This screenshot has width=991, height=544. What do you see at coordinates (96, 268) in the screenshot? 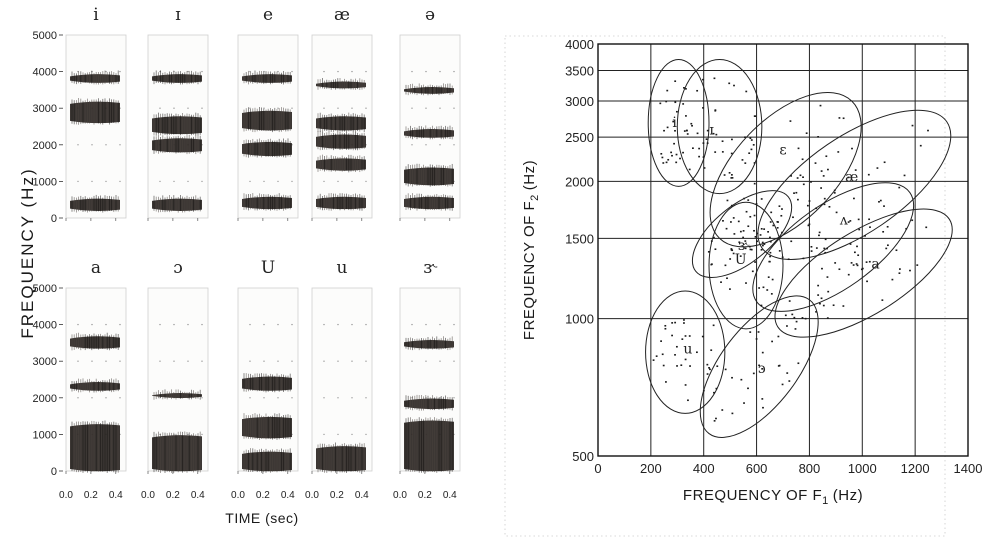
I see `spectrogram-vowel-label: a` at bounding box center [96, 268].